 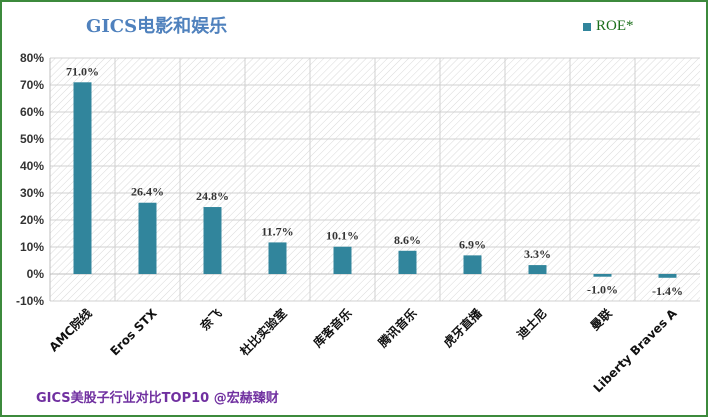 I want to click on y-tick-label: 30%, so click(x=32, y=193).